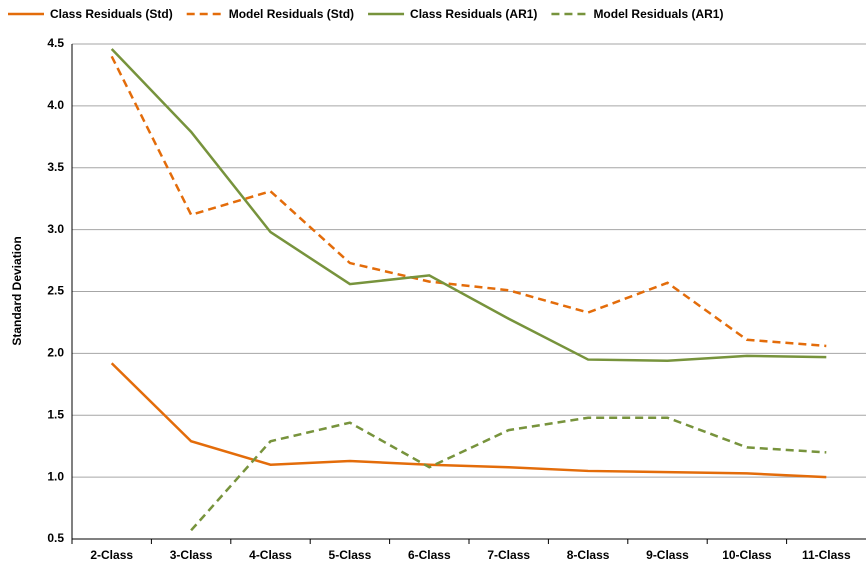  What do you see at coordinates (55, 167) in the screenshot?
I see `y-tick-label: 3.5` at bounding box center [55, 167].